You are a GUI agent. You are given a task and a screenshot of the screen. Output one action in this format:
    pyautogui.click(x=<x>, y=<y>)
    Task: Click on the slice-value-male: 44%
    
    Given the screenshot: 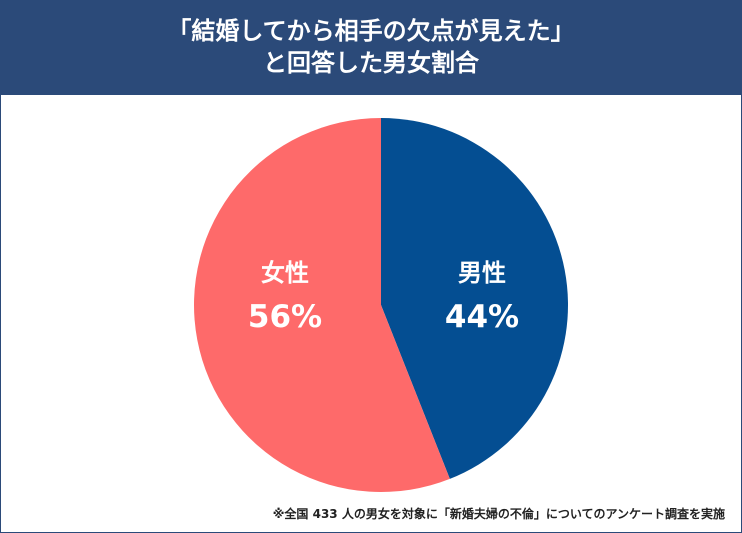 What is the action you would take?
    pyautogui.click(x=482, y=317)
    